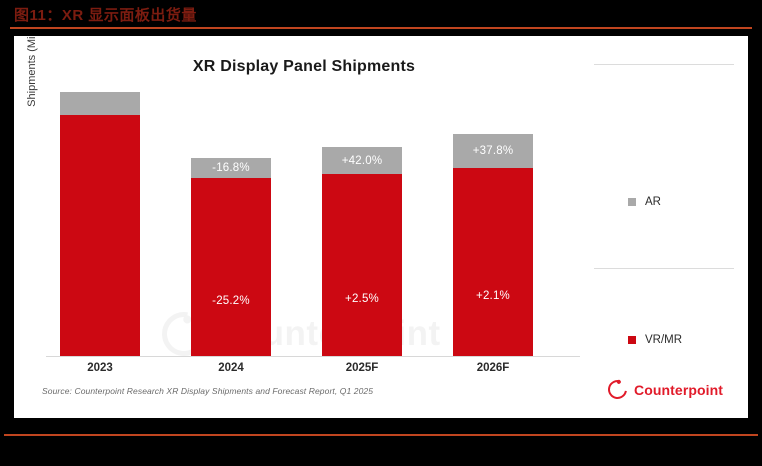  What do you see at coordinates (362, 265) in the screenshot?
I see `bar-segment-vr-mr: +2.5%` at bounding box center [362, 265].